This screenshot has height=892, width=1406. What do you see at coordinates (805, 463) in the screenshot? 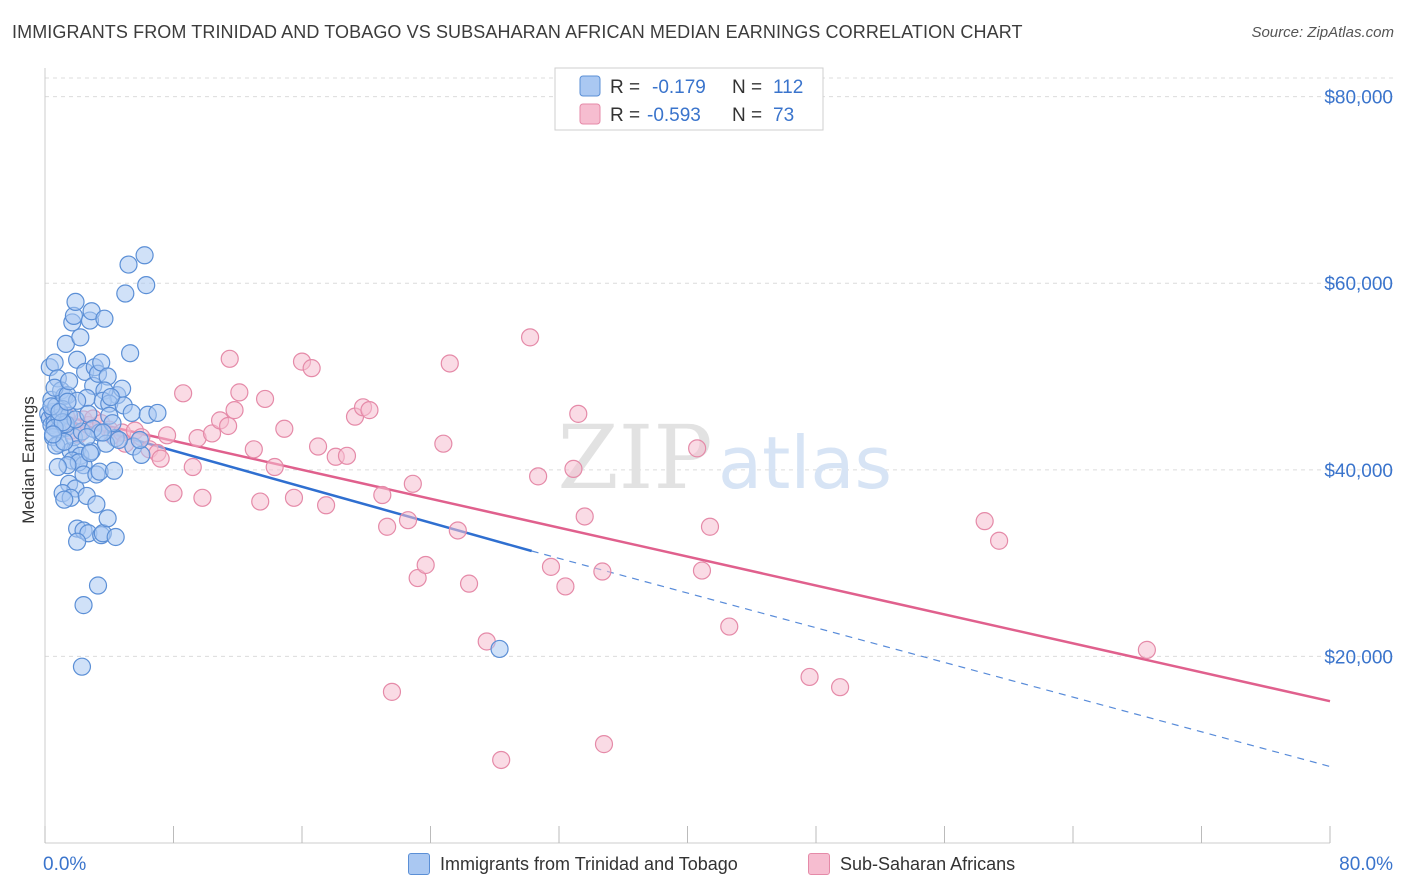
I see `watermark-atlas: atlas` at bounding box center [805, 463].